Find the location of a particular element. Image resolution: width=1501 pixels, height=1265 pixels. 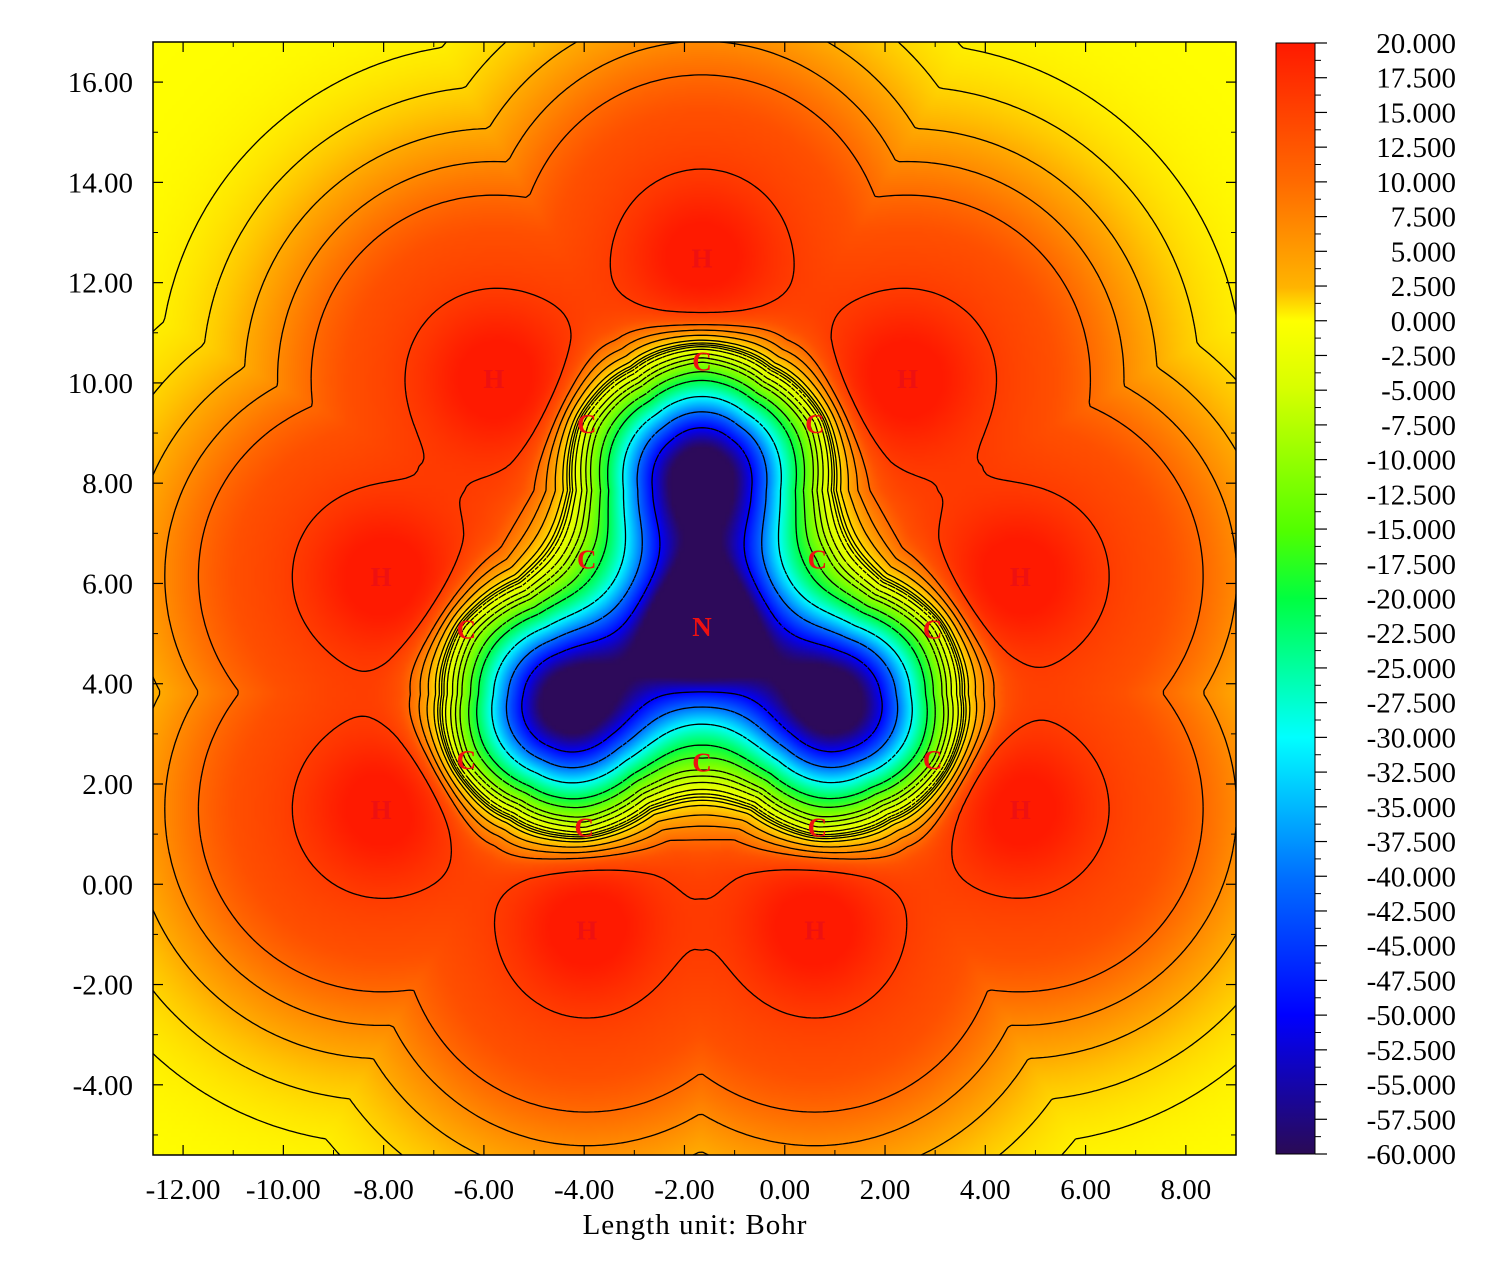

colorbar-label: -25.000 is located at coordinates (1411, 669).